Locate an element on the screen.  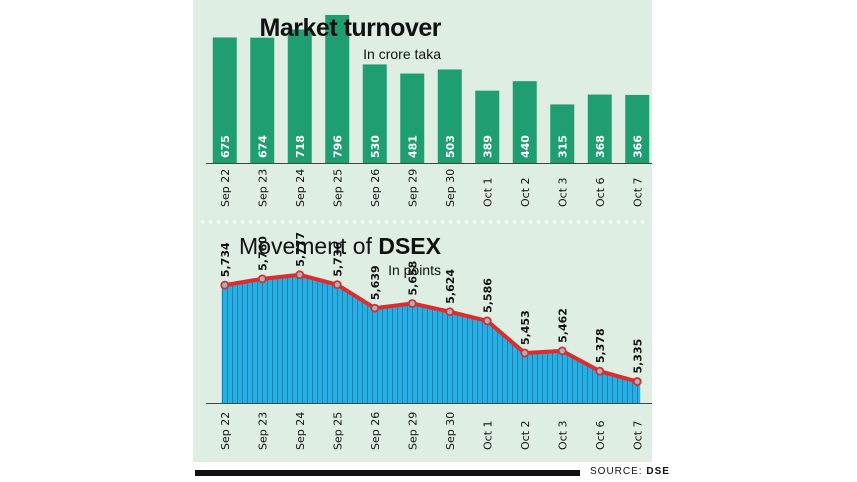
dsex-value-label: 5,462 is located at coordinates (562, 325).